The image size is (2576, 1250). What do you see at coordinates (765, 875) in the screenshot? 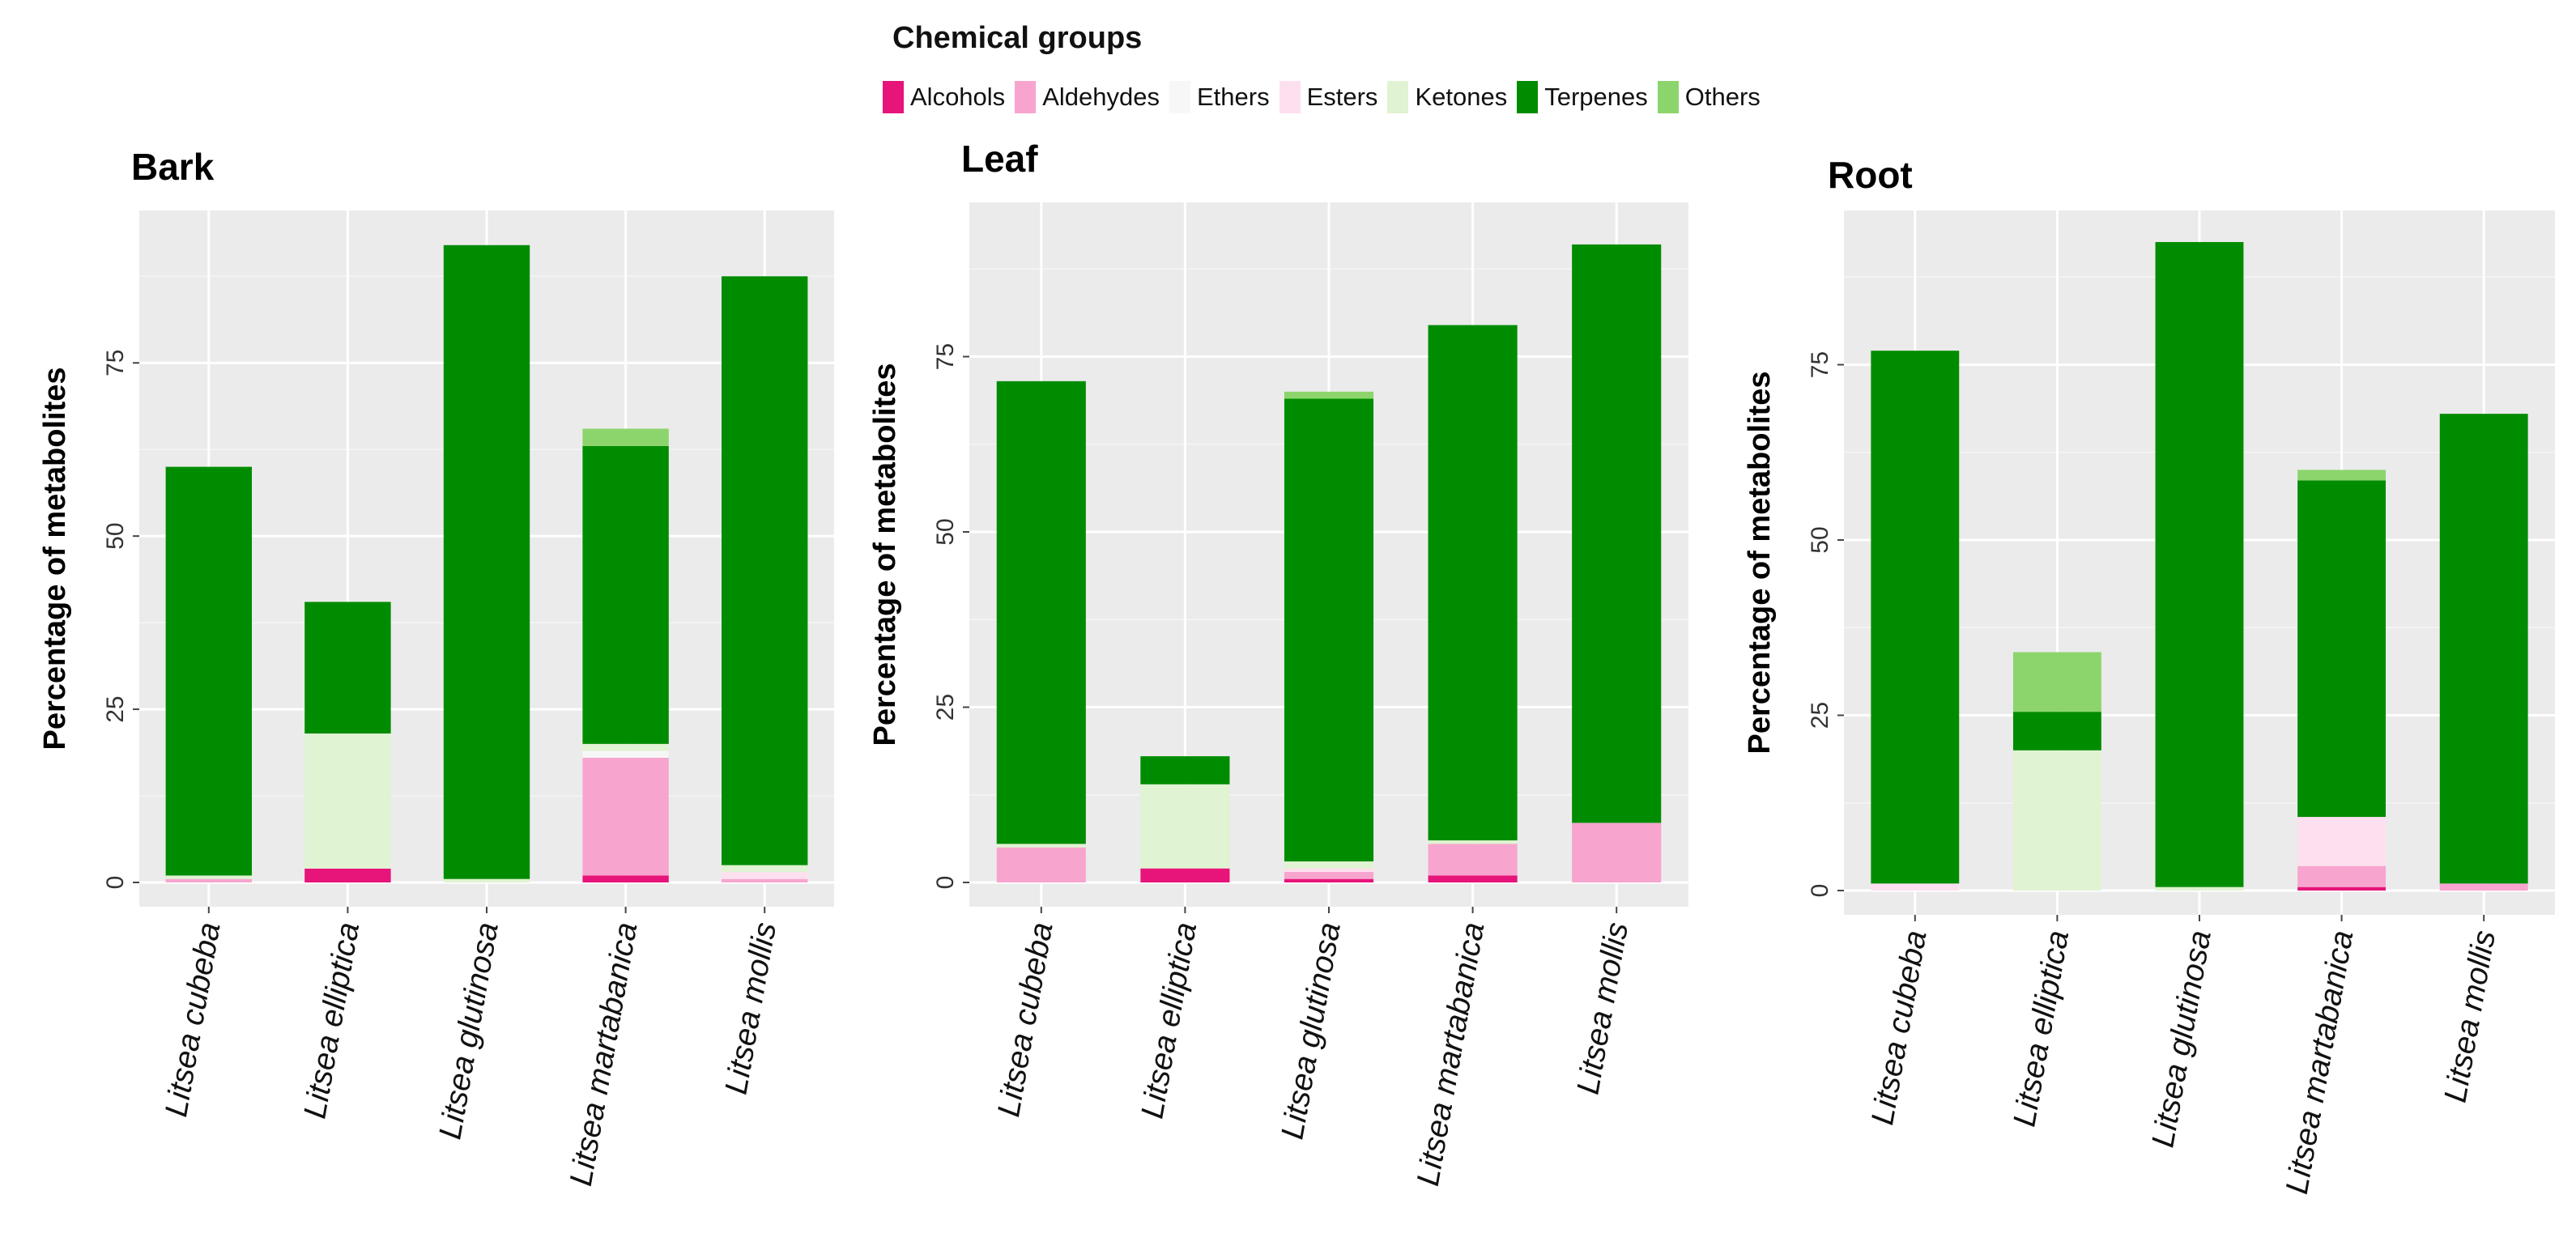
I see `bar-esters-litsea-mollis` at bounding box center [765, 875].